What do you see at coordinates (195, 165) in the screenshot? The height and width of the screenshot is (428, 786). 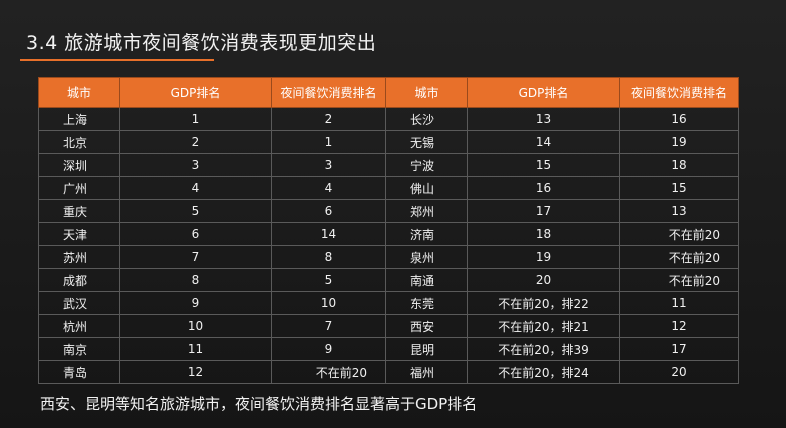 I see `cell-gdp-rank: 3` at bounding box center [195, 165].